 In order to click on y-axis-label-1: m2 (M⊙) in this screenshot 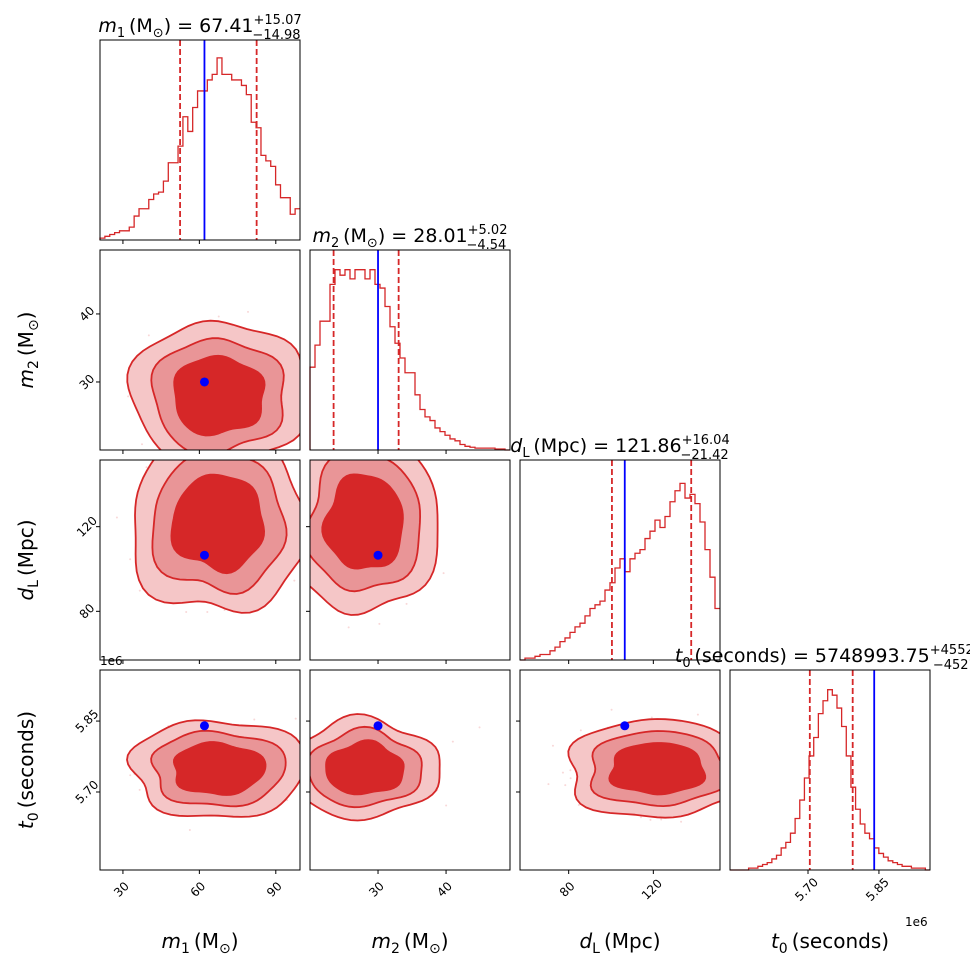, I will do `click(28, 349)`.